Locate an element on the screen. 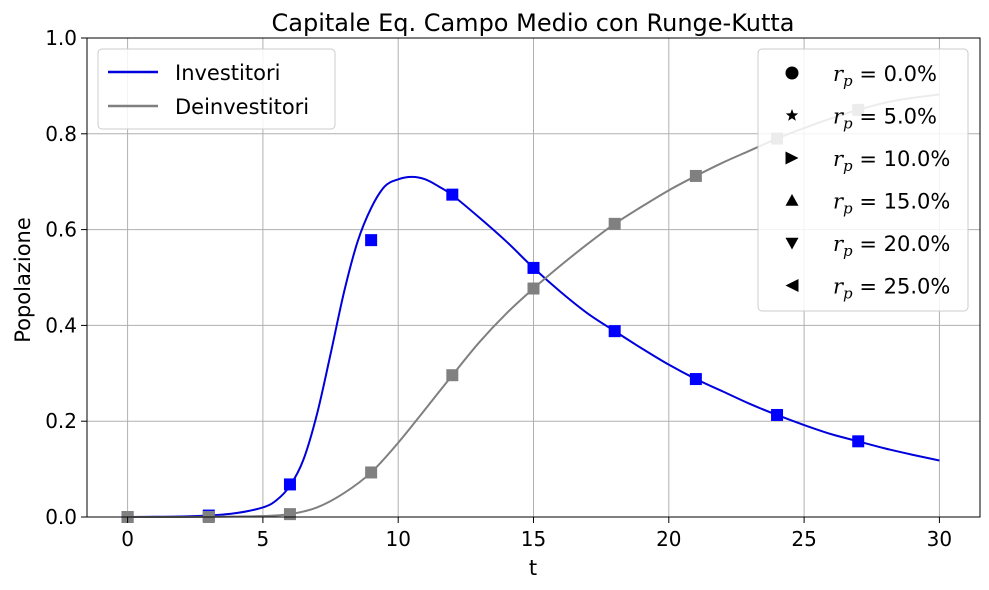  y-tick-label: 0.2 is located at coordinates (61, 421).